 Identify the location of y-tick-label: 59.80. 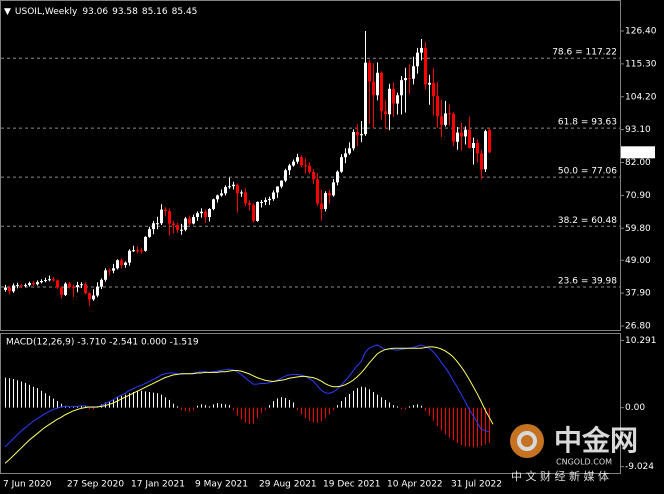
(638, 229).